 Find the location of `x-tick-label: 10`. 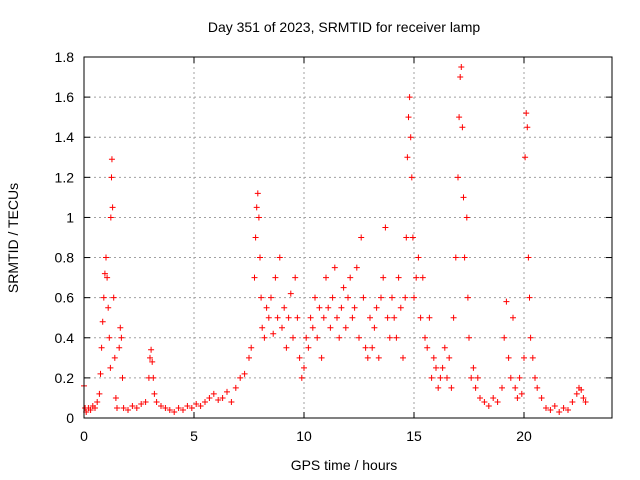

x-tick-label: 10 is located at coordinates (304, 436).